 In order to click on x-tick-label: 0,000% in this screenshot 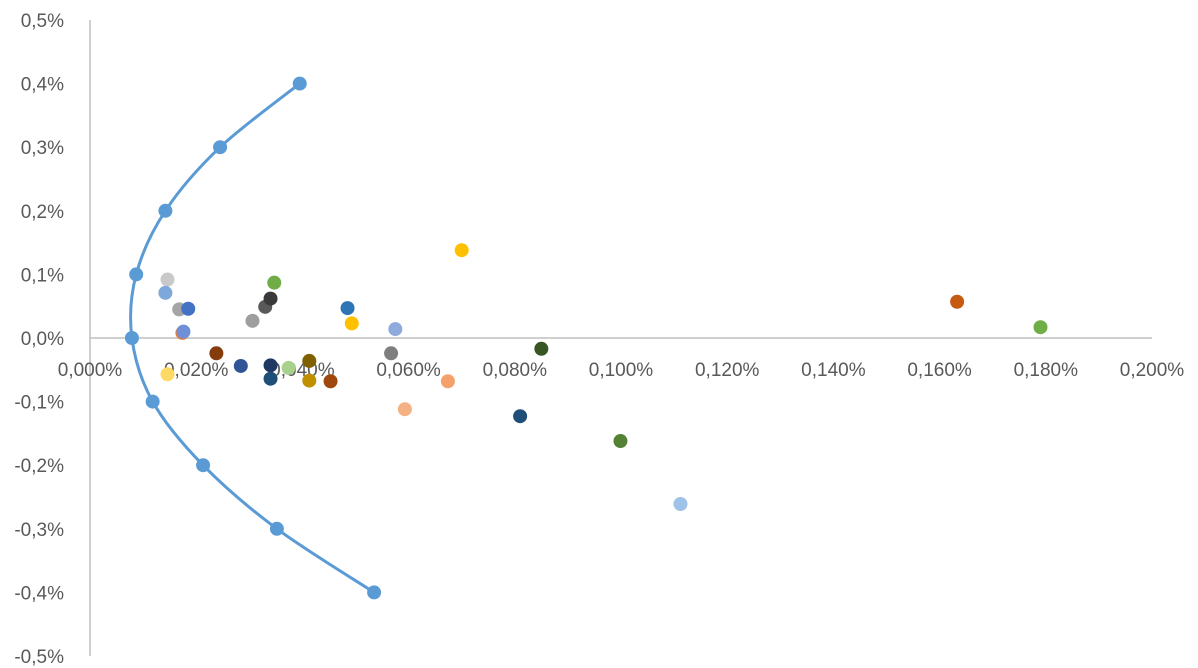, I will do `click(90, 370)`.